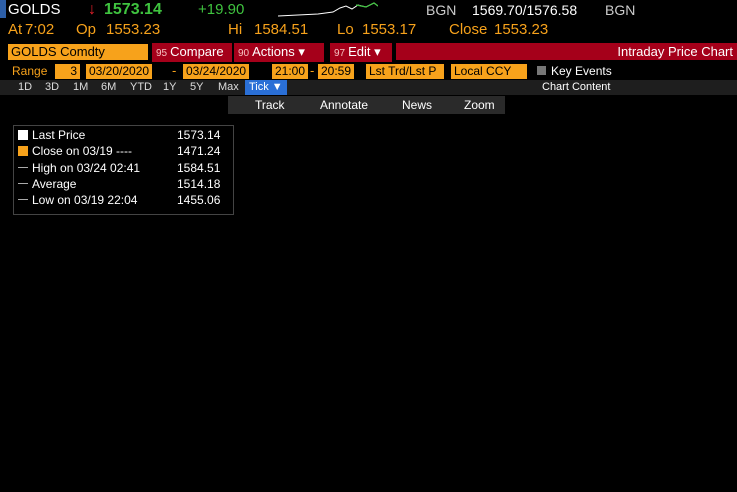  What do you see at coordinates (85, 200) in the screenshot?
I see `legend-label: Low on 03/19 22:04` at bounding box center [85, 200].